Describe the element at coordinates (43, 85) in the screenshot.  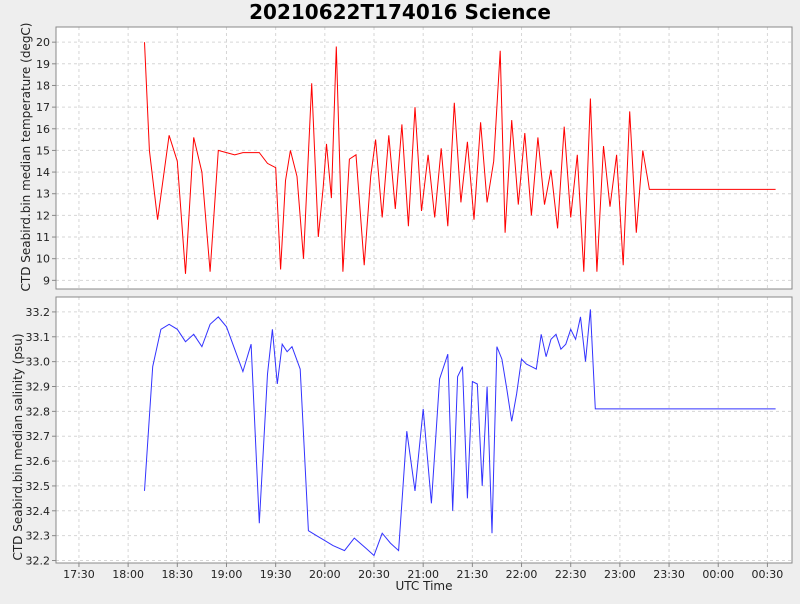
I see `temperature-y-tick-label: 18` at that location.